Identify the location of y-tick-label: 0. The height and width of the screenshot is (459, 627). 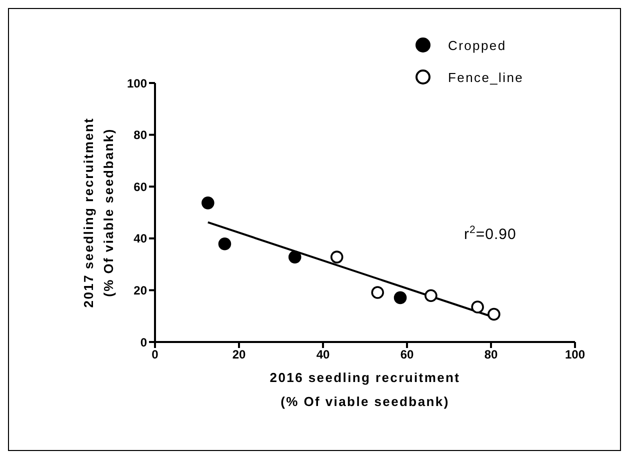
(144, 342).